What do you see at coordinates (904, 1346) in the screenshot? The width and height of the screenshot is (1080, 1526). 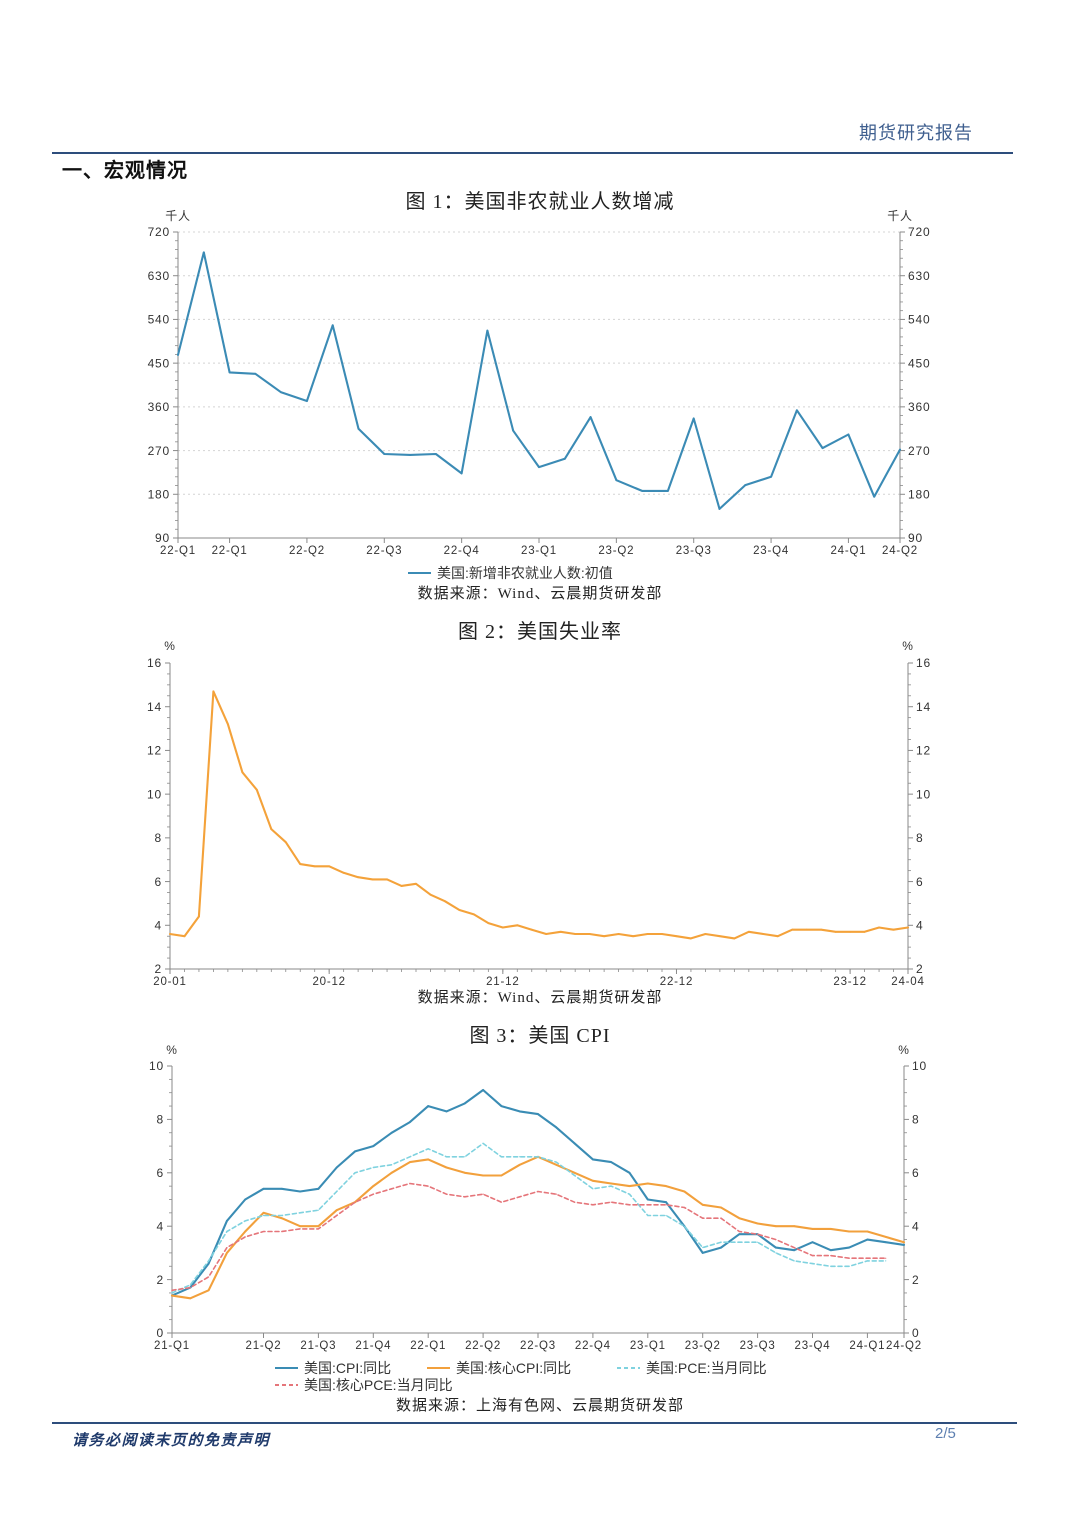 I see `chart-3-x-tick-label: 24-Q2` at bounding box center [904, 1346].